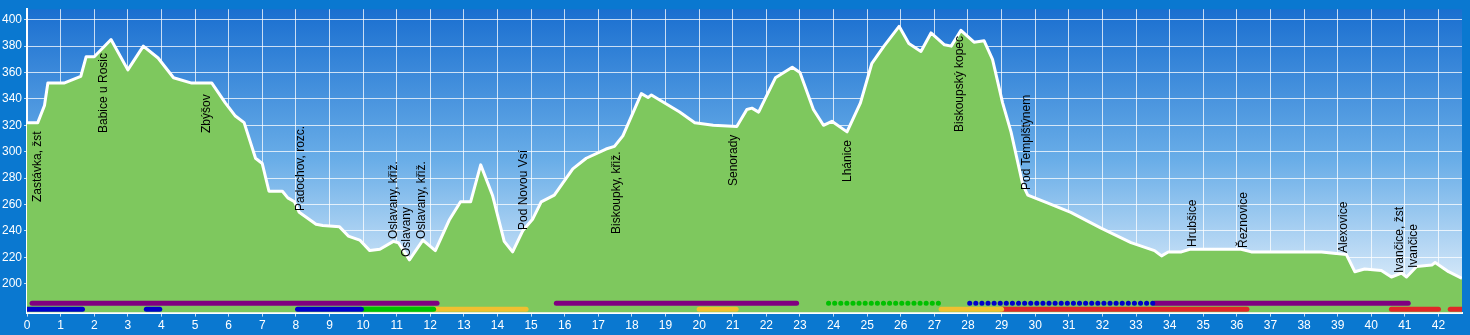 This screenshot has height=335, width=1470. I want to click on x-tick-label: 22, so click(766, 325).